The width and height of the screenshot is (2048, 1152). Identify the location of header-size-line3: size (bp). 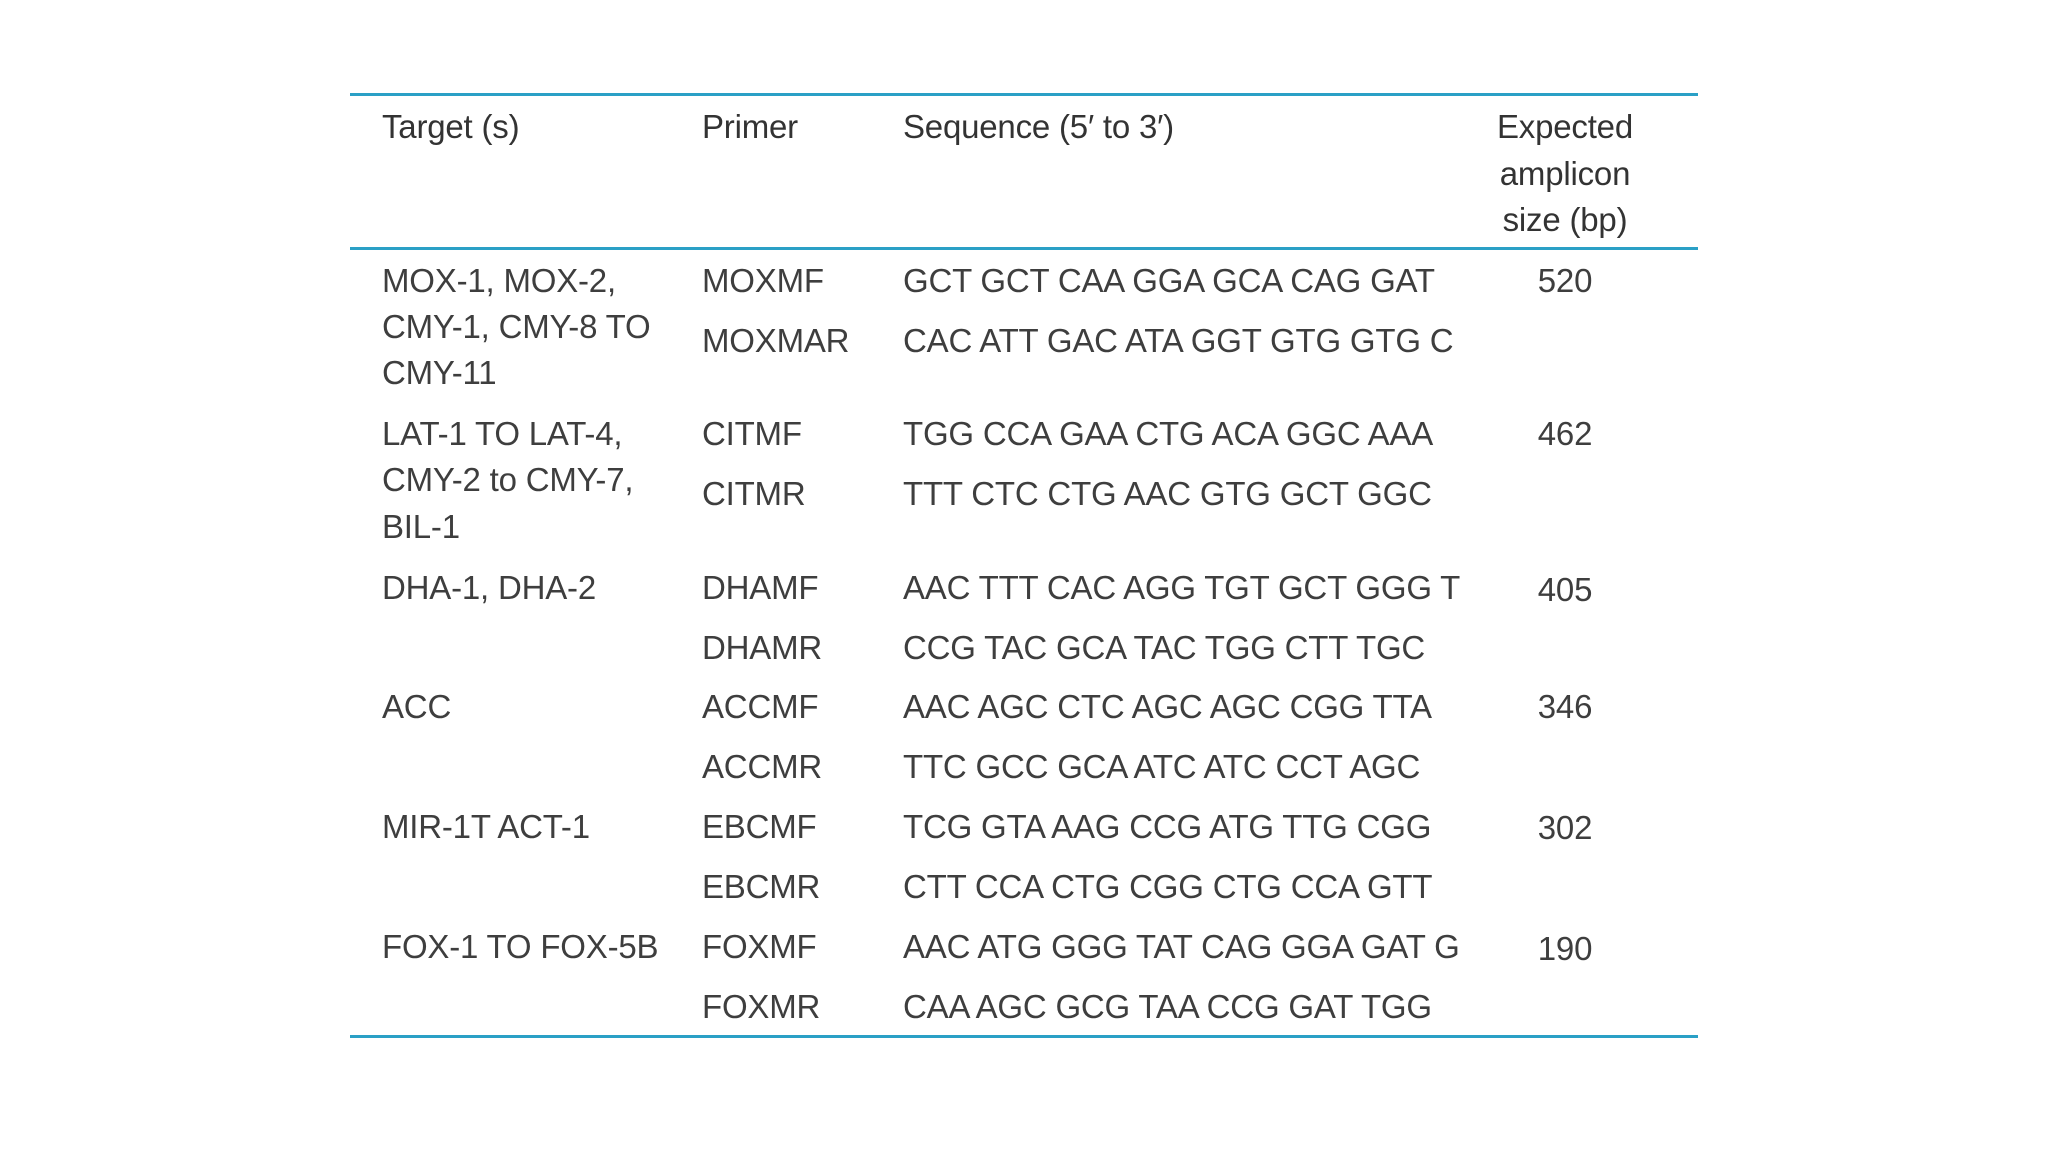
(1565, 219).